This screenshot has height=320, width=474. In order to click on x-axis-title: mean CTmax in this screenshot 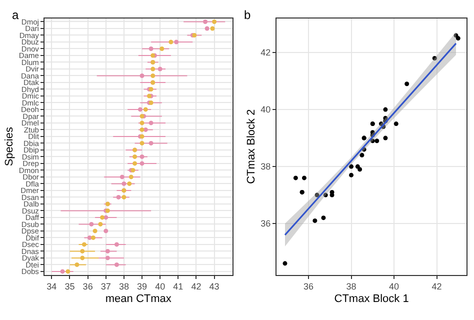, I will do `click(138, 298)`.